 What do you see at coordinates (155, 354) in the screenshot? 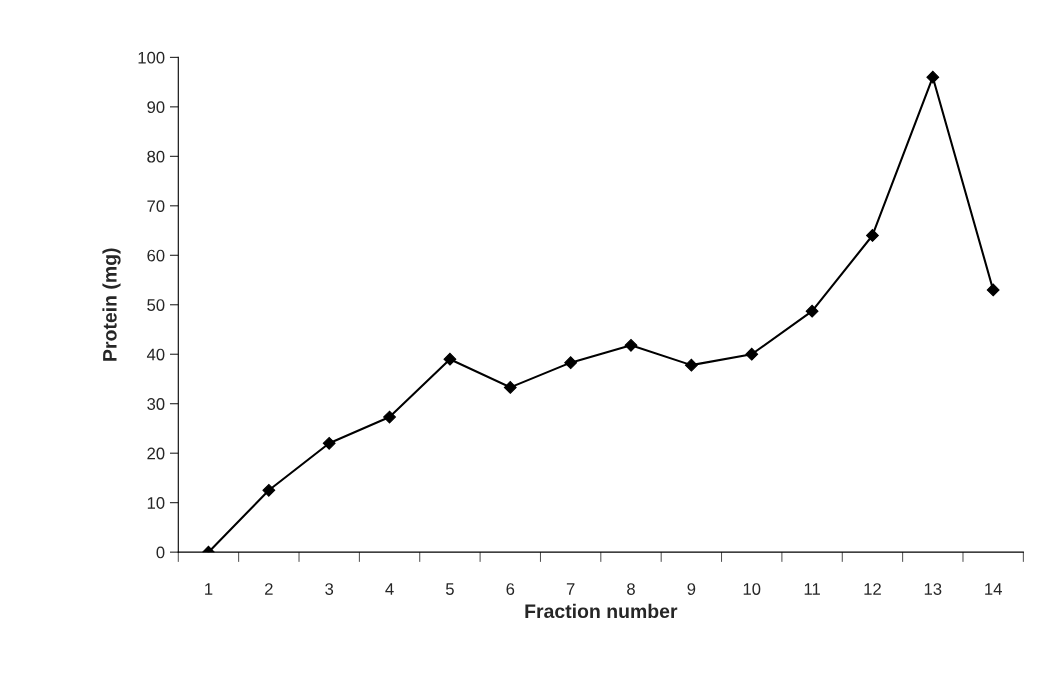
I see `y-tick-label: 40` at bounding box center [155, 354].